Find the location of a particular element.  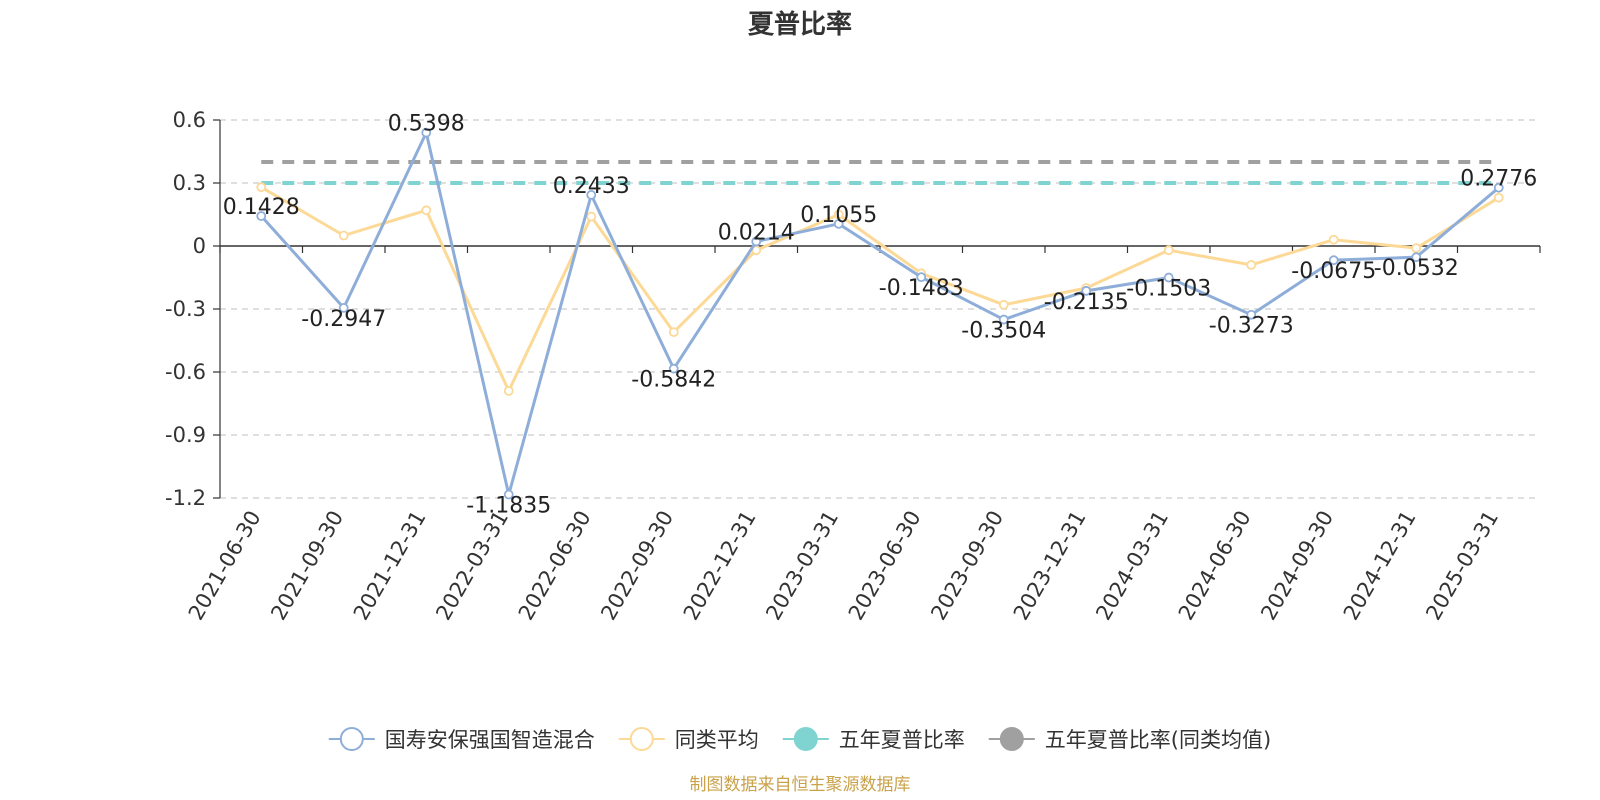

legend: 国寿安保强国智造混合 同类平均 五年夏普比率 五年夏普比率(同类均值) is located at coordinates (799, 739).